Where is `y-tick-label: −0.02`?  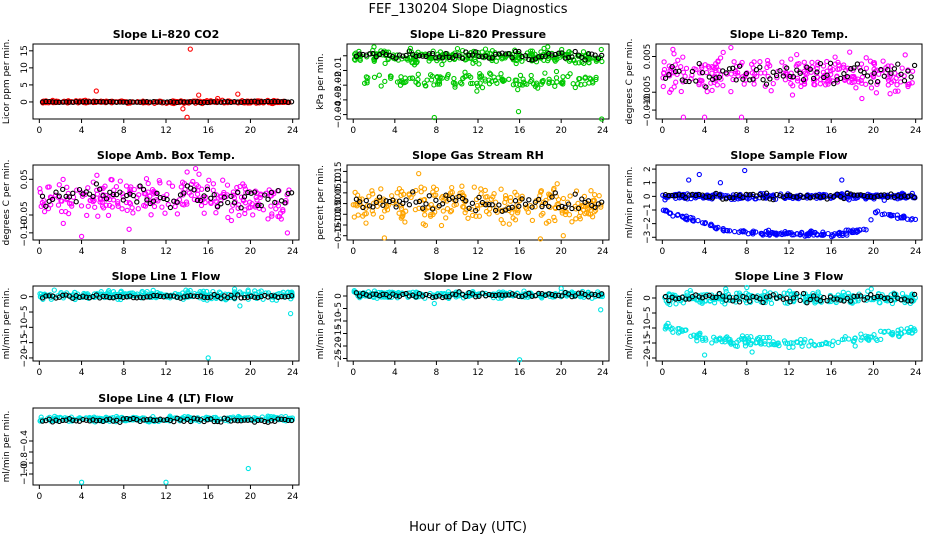 y-tick-label: −0.02 is located at coordinates (339, 85).